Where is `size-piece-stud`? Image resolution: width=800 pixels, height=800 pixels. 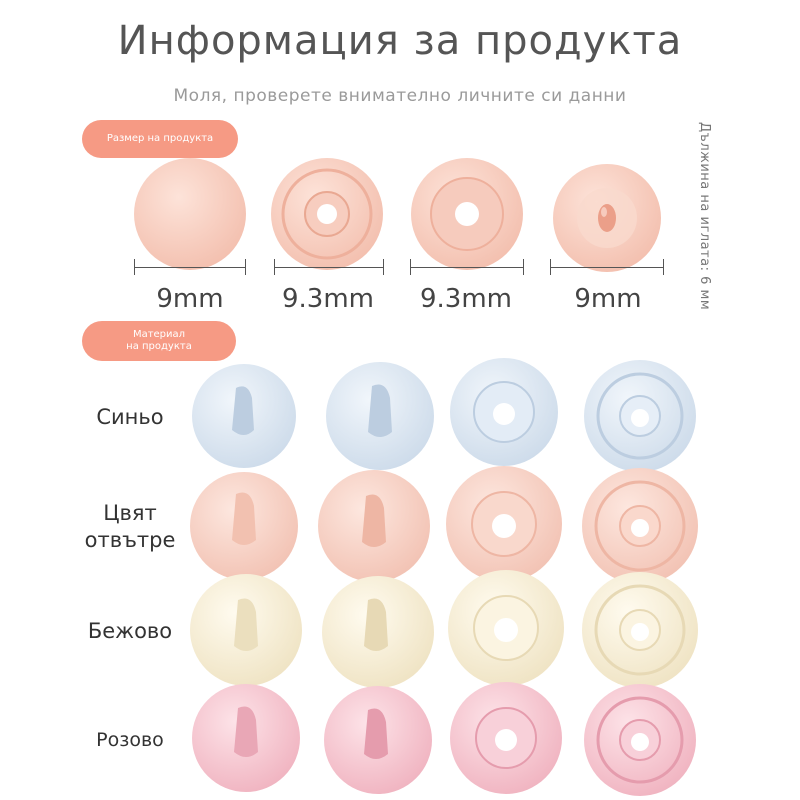 size-piece-stud is located at coordinates (467, 214).